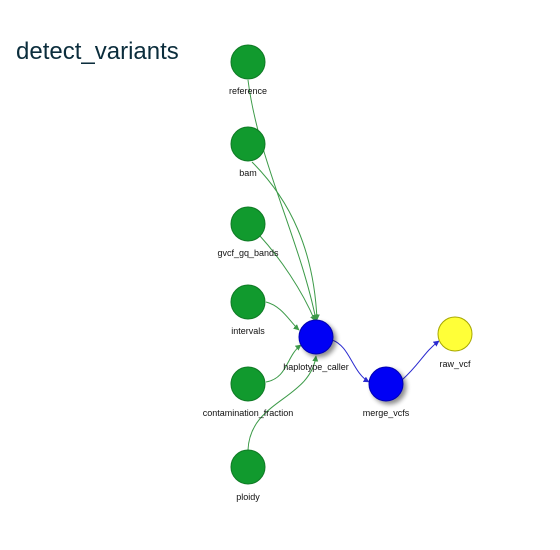 This screenshot has height=550, width=560. Describe the element at coordinates (350, 361) in the screenshot. I see `edge-haplotype-caller-to-merge-vcfs` at that location.